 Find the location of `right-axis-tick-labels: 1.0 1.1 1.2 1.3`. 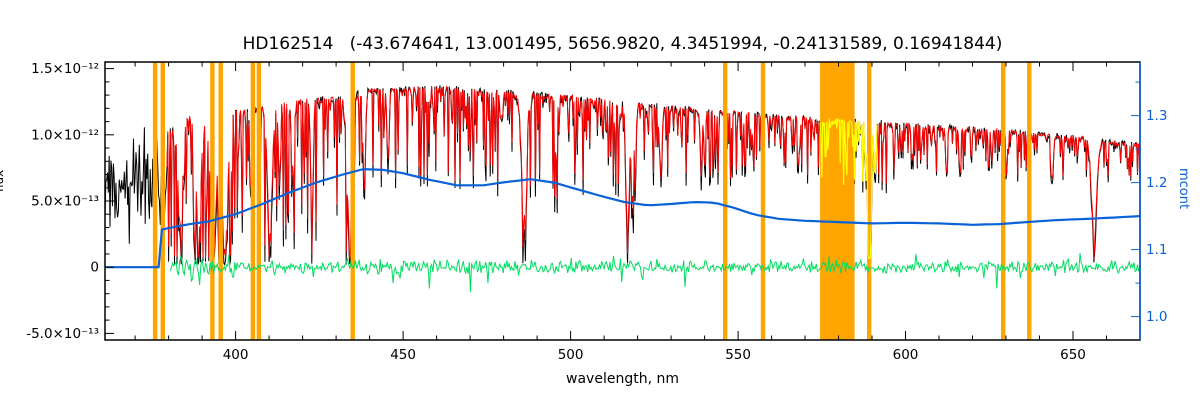

right-axis-tick-labels: 1.0 1.1 1.2 1.3 is located at coordinates (1156, 216).